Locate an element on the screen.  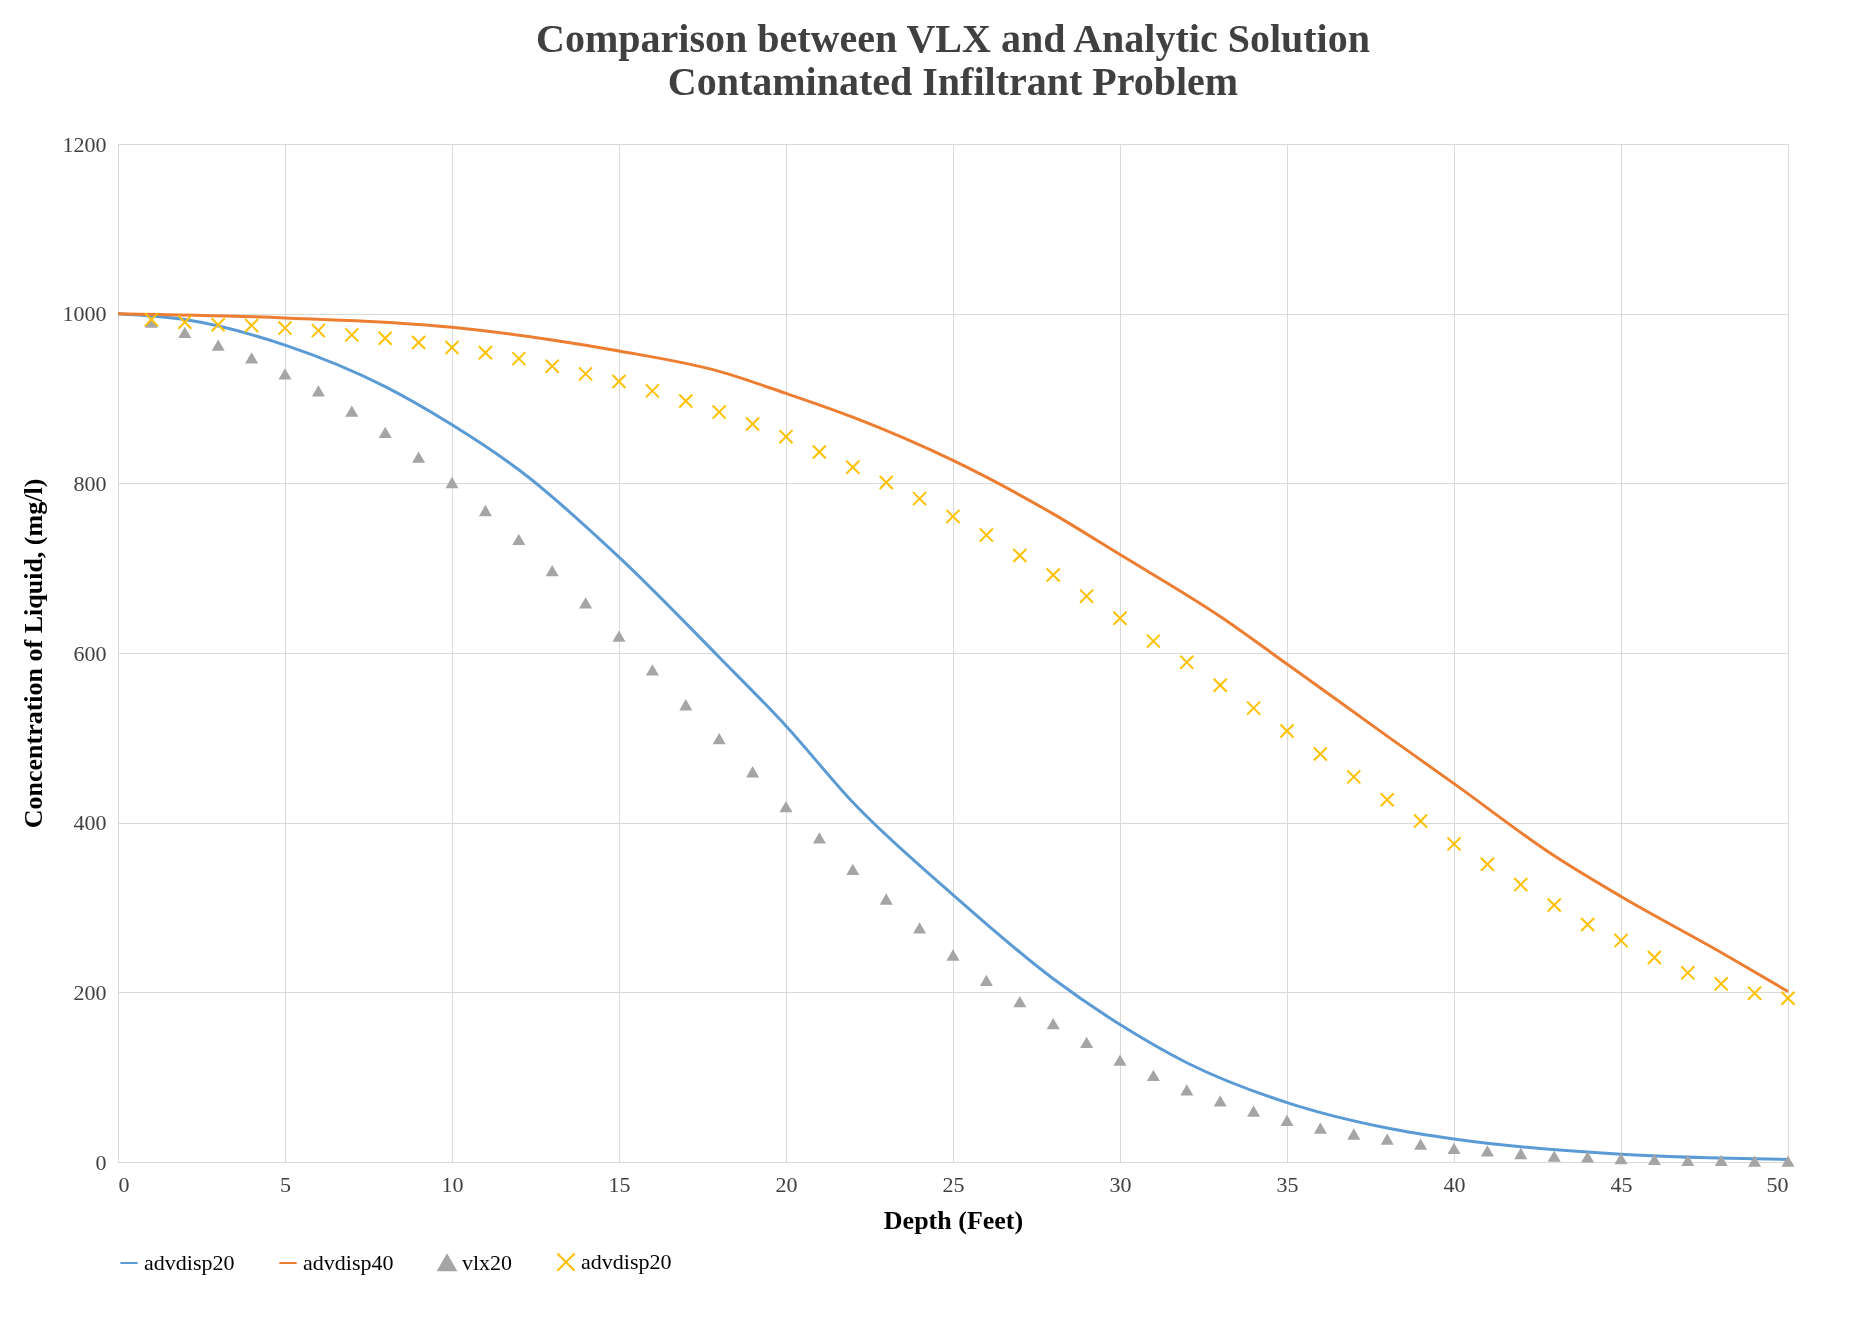
y-axis-title: Concentration of Liquid, (mg/l) is located at coordinates (33, 653).